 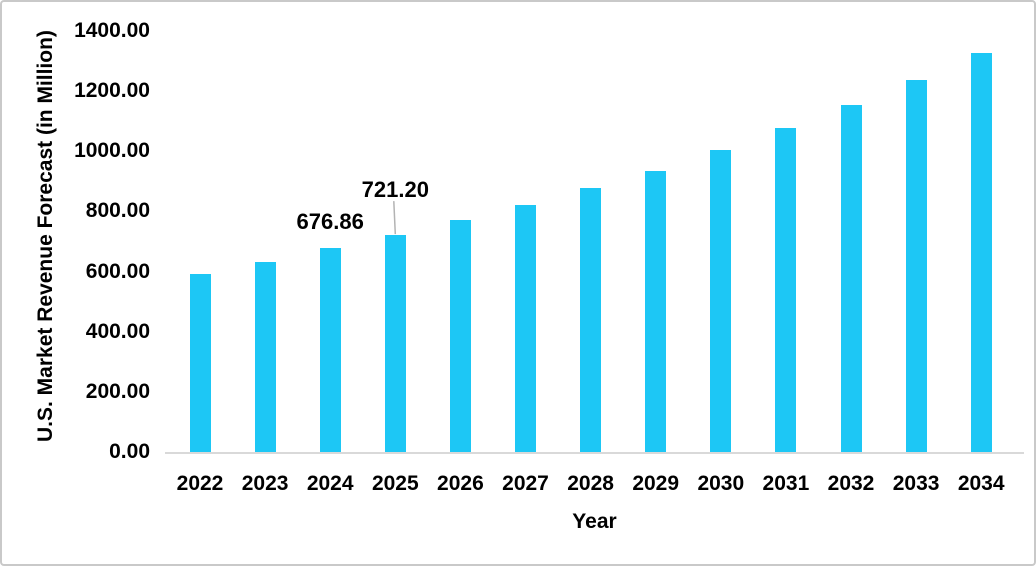 I want to click on x-tick-label-2030: 2030, so click(x=721, y=483).